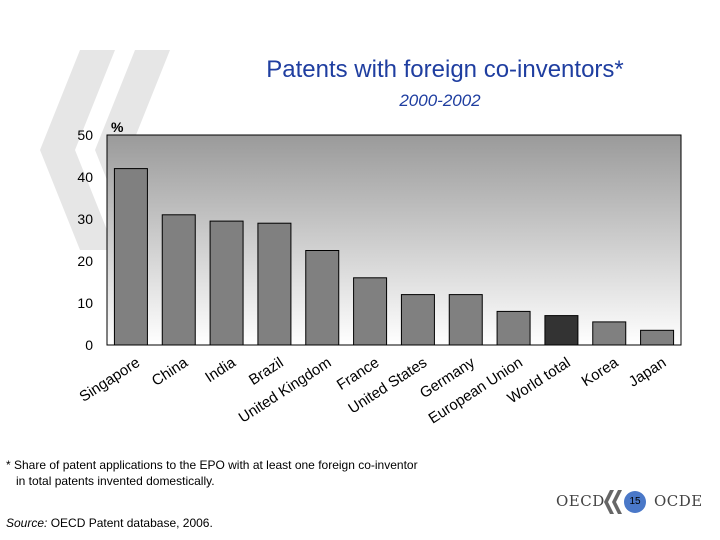 This screenshot has width=720, height=540. What do you see at coordinates (635, 502) in the screenshot?
I see `page-number-badge: 15` at bounding box center [635, 502].